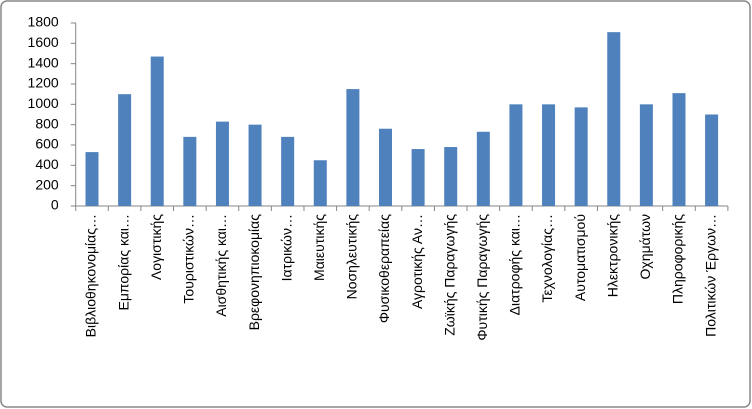 This screenshot has width=752, height=409. Describe the element at coordinates (384, 268) in the screenshot. I see `x-tick-label: Φυσικοθεραπείας` at that location.